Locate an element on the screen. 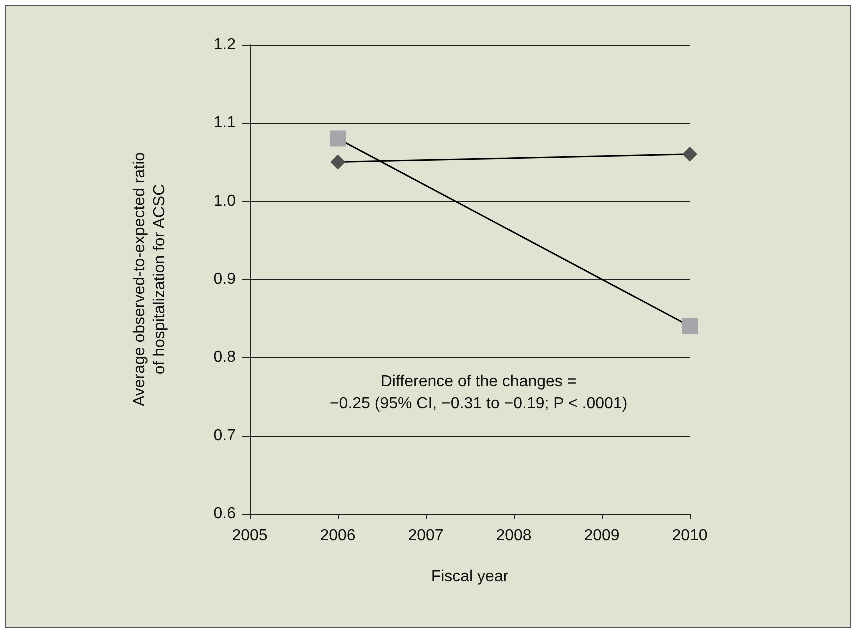 The image size is (857, 634). x-tick-label: 2005 is located at coordinates (250, 536).